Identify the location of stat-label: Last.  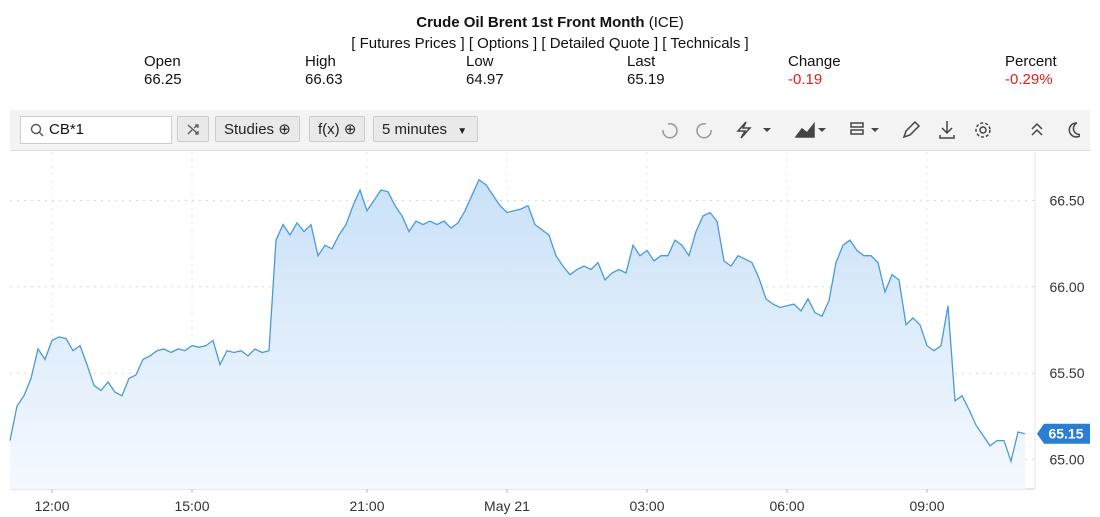
(641, 61).